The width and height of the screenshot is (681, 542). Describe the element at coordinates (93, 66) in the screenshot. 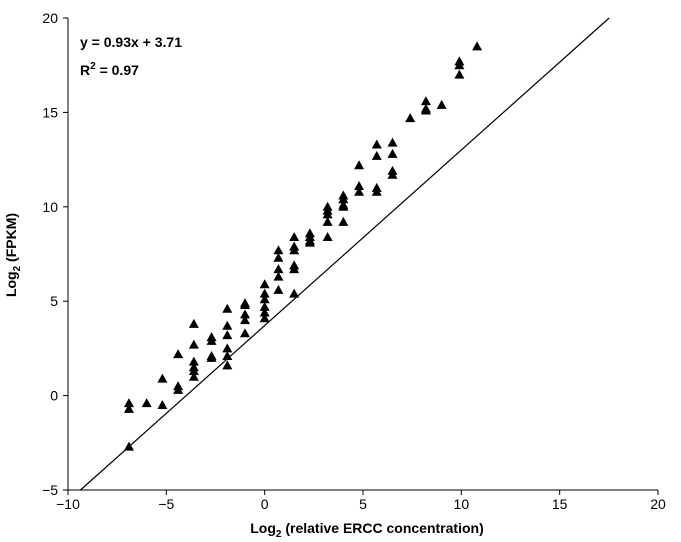

I see `r-squared-superscript: 2` at that location.